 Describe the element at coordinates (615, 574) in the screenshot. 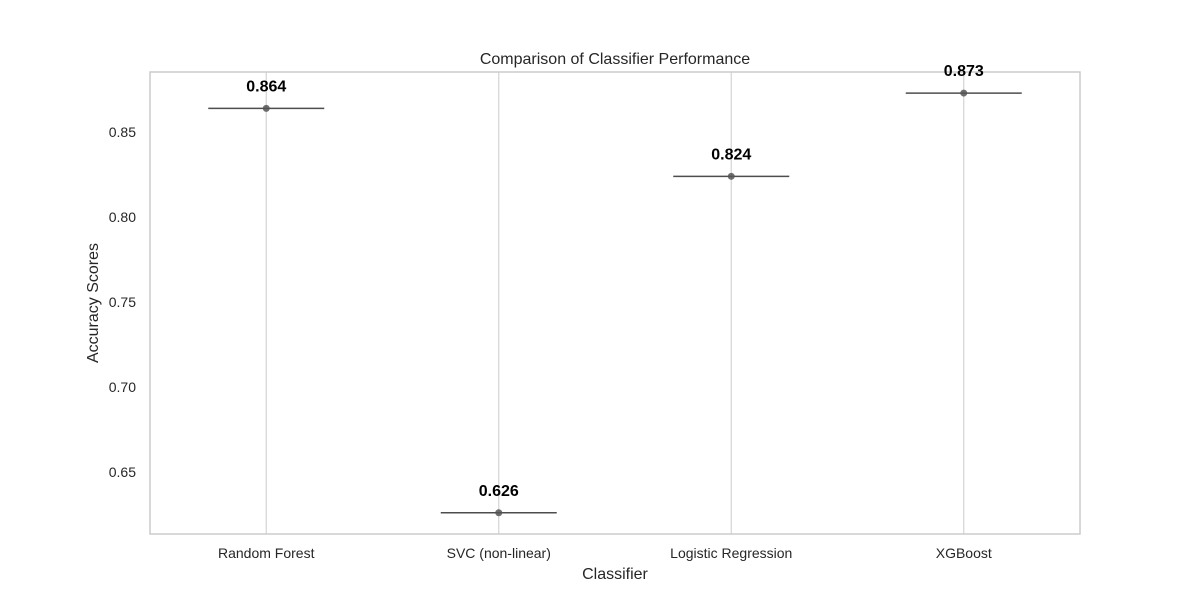

I see `x-axis-label: Classifier` at that location.